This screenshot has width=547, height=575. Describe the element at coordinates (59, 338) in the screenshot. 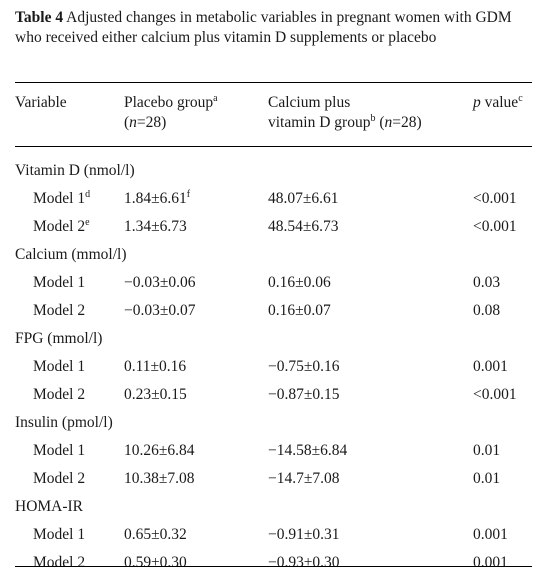

I see `group-name: FPG (mmol/l)` at that location.